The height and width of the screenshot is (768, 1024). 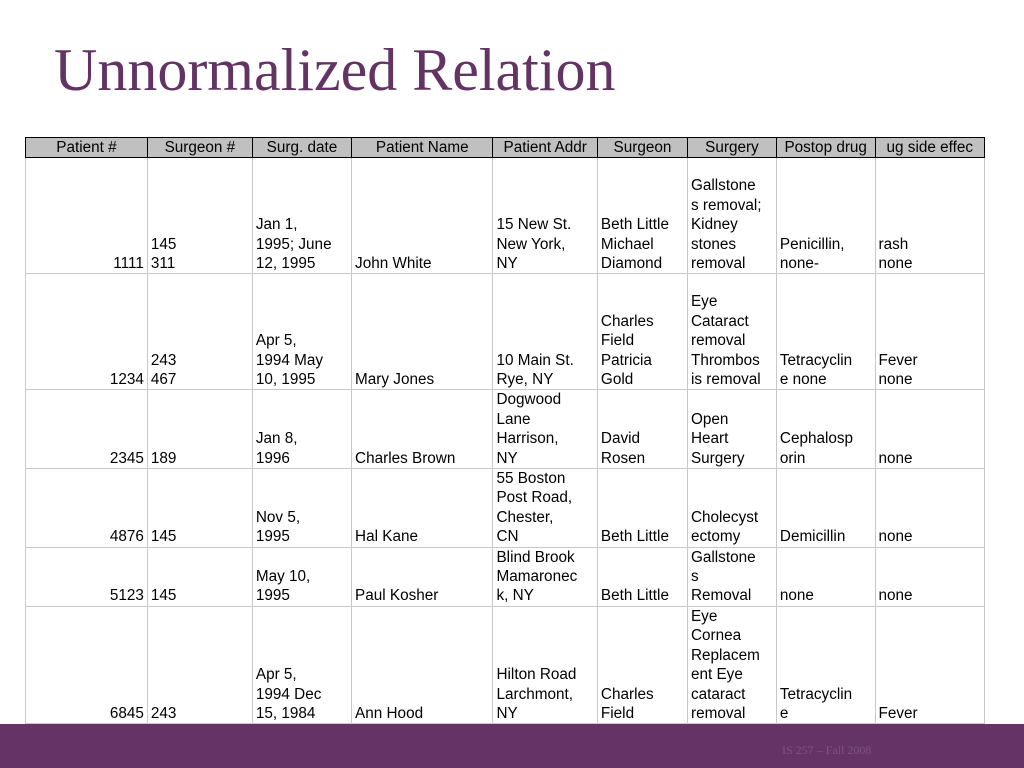 What do you see at coordinates (86, 508) in the screenshot?
I see `cell-patient-number: 4876` at bounding box center [86, 508].